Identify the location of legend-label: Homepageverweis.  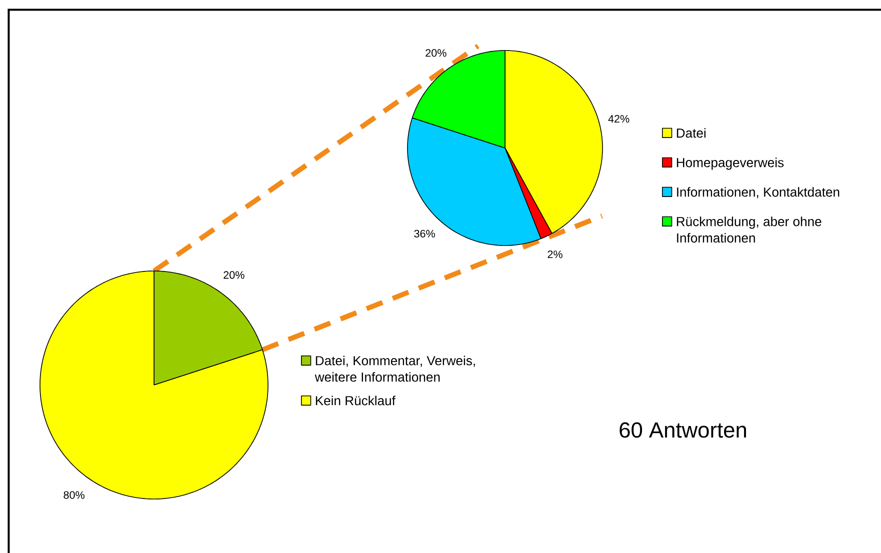
(730, 164).